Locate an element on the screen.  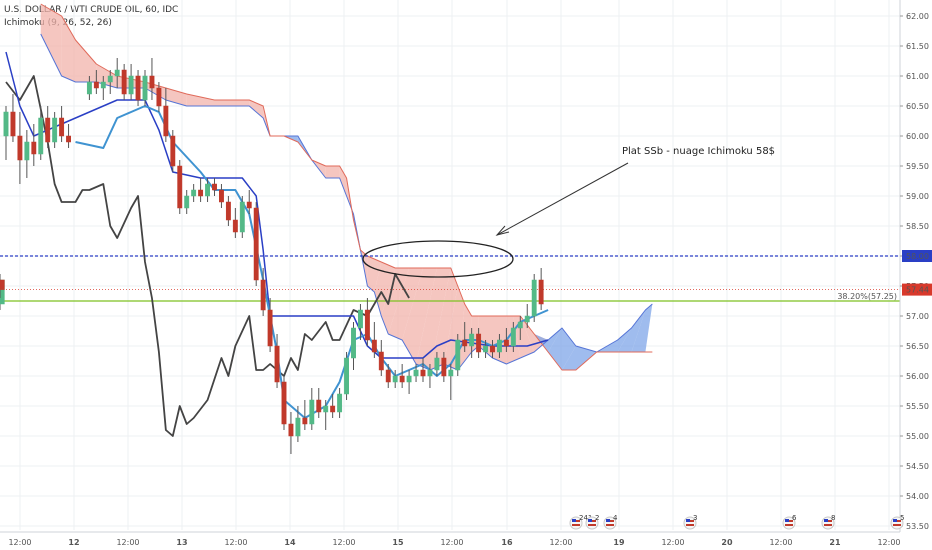
event-count-label: 3 is located at coordinates (695, 518).